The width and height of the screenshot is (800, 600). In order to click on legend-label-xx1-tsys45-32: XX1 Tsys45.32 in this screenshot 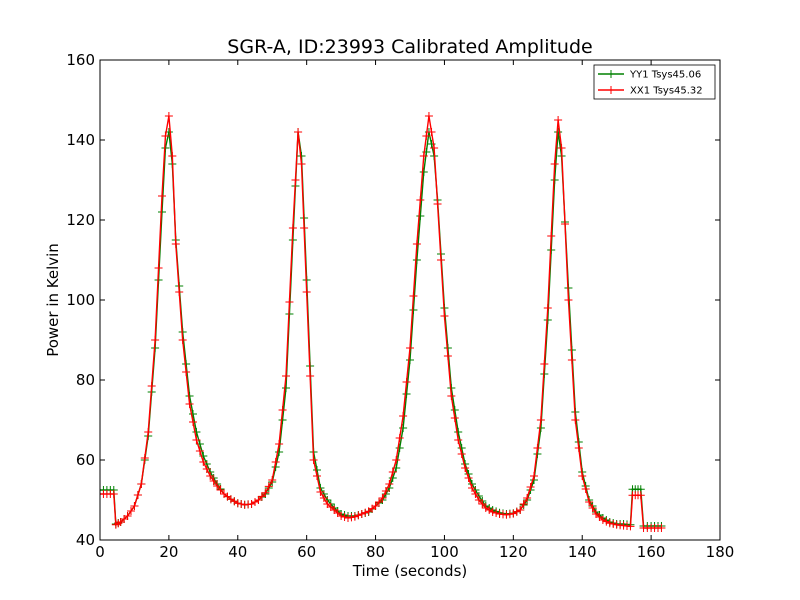, I will do `click(666, 91)`.